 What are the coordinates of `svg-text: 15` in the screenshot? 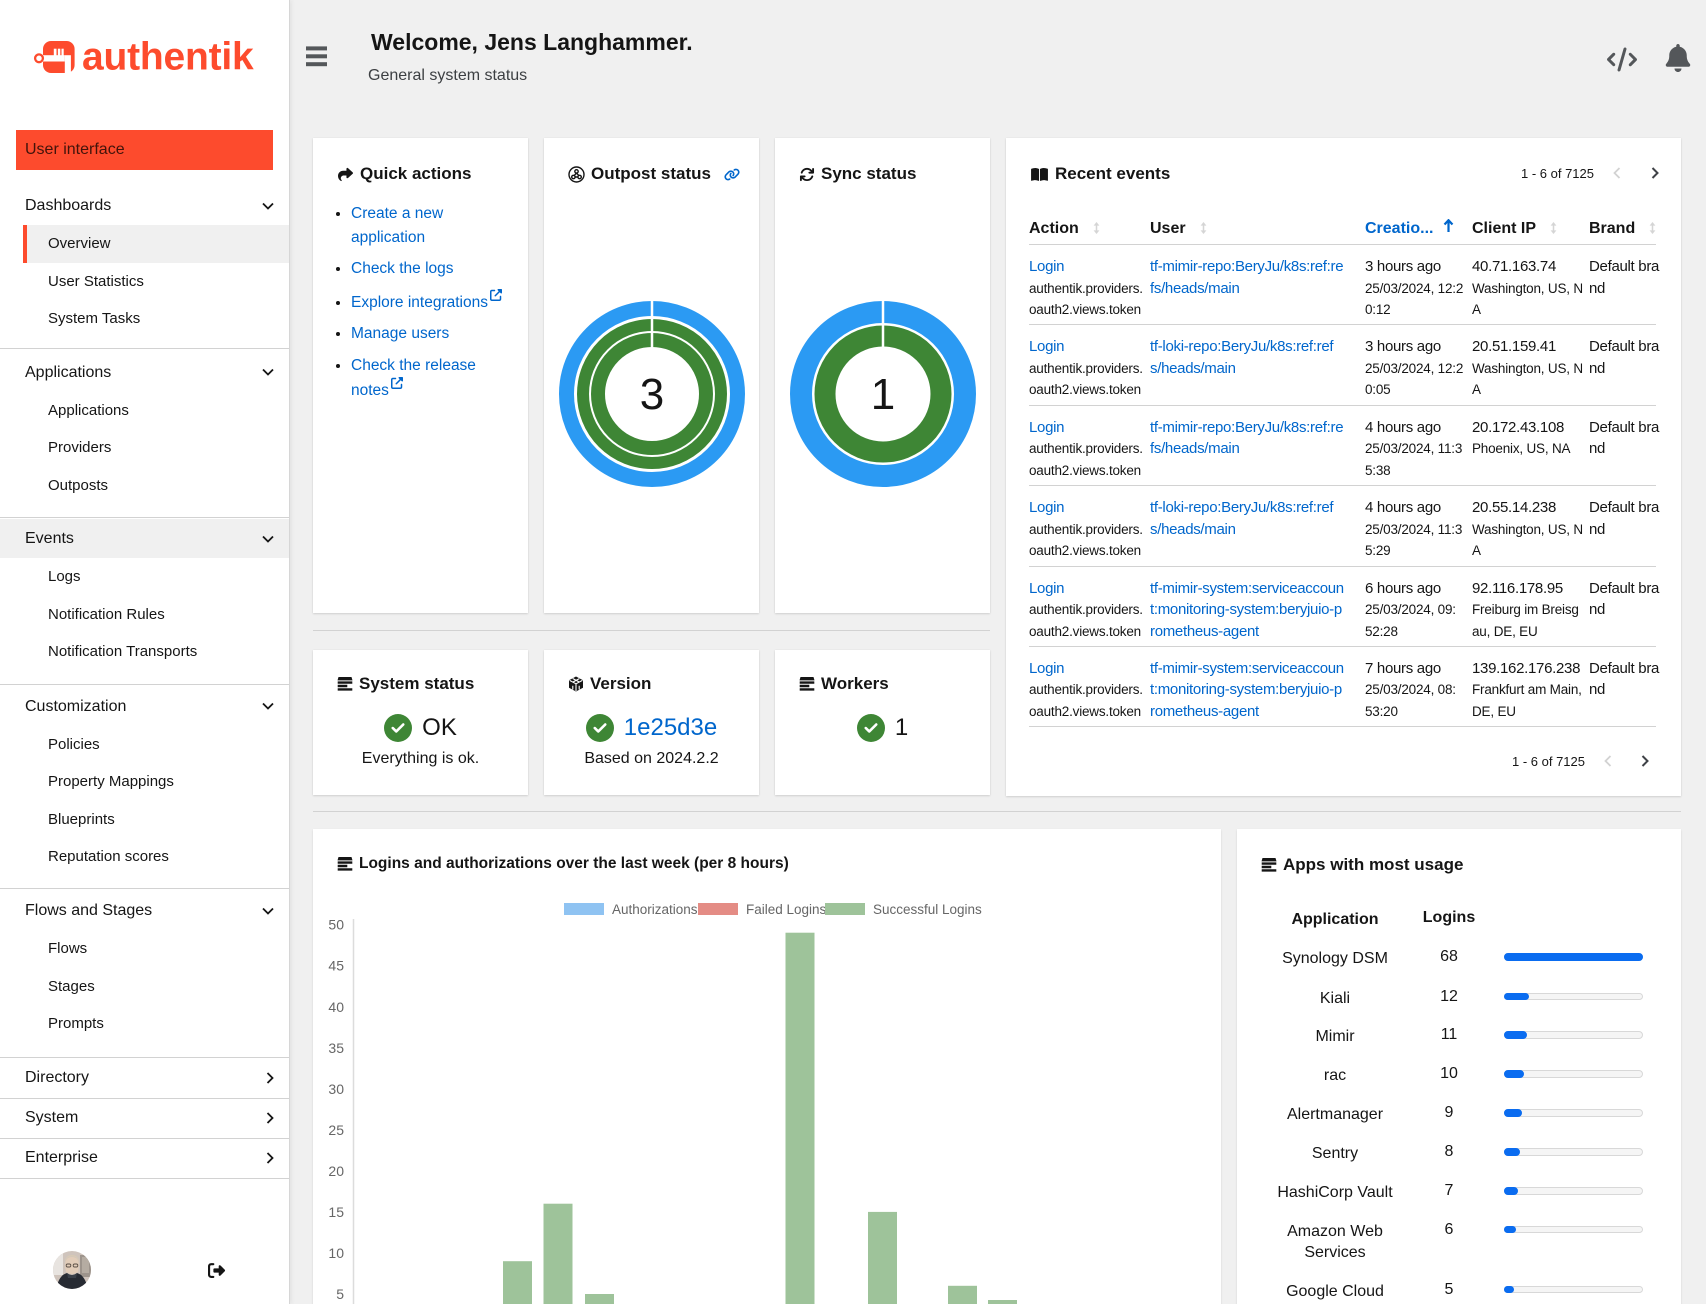 It's located at (336, 1212).